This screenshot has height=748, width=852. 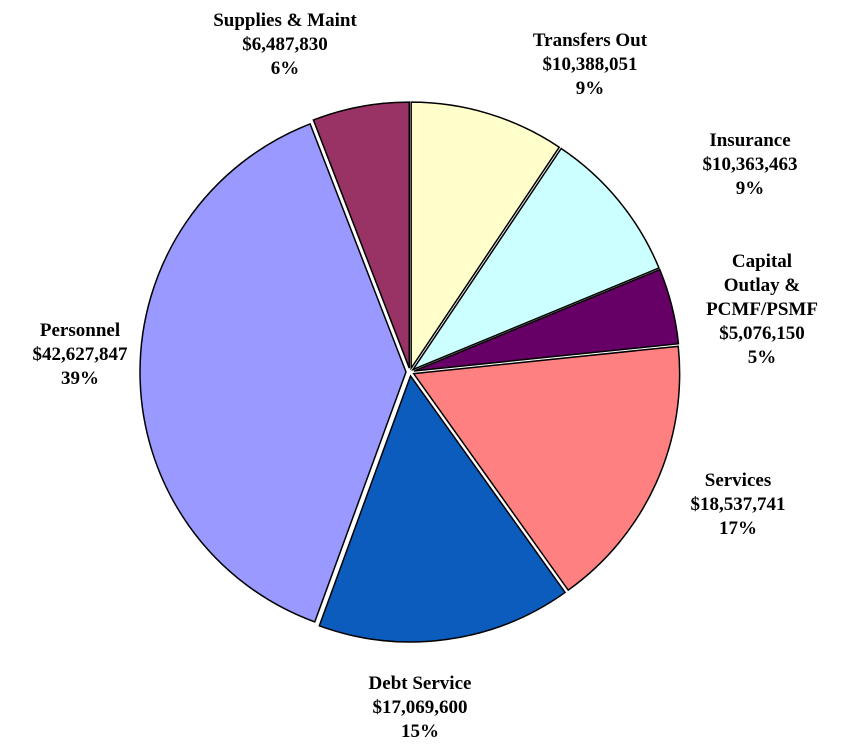 What do you see at coordinates (762, 285) in the screenshot?
I see `category-label: Capital Outlay & PCMF/PSMF` at bounding box center [762, 285].